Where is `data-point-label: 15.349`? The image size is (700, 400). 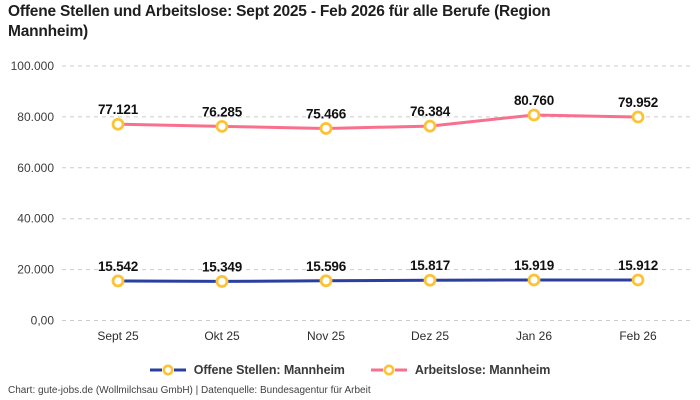
data-point-label: 15.349 is located at coordinates (222, 266).